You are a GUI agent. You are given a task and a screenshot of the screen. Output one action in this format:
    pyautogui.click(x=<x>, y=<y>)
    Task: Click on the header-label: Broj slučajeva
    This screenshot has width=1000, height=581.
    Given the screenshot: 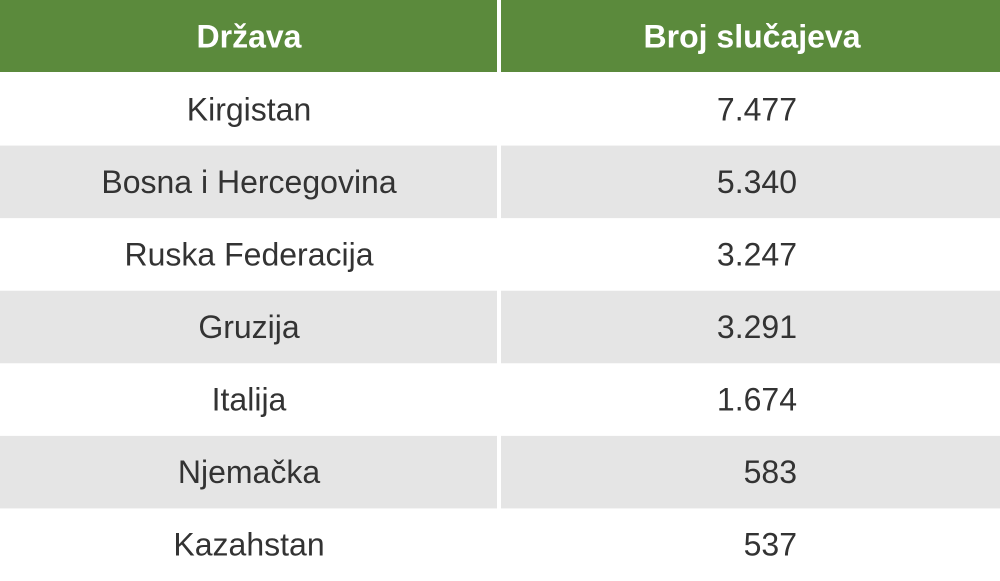 What is the action you would take?
    pyautogui.click(x=752, y=37)
    